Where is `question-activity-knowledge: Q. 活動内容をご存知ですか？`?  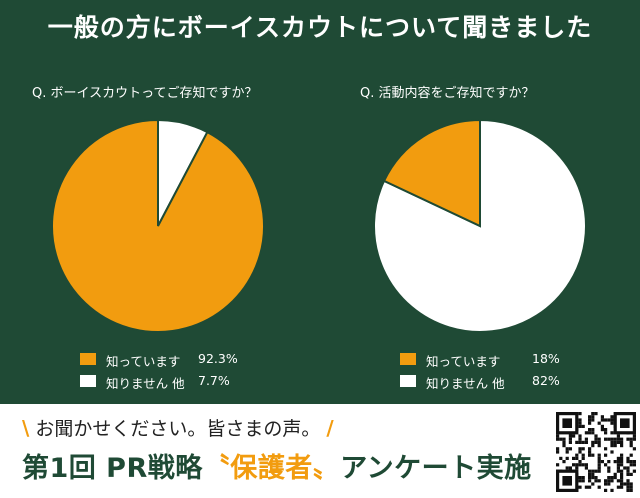
question-activity-knowledge: Q. 活動内容をご存知ですか？ is located at coordinates (447, 93).